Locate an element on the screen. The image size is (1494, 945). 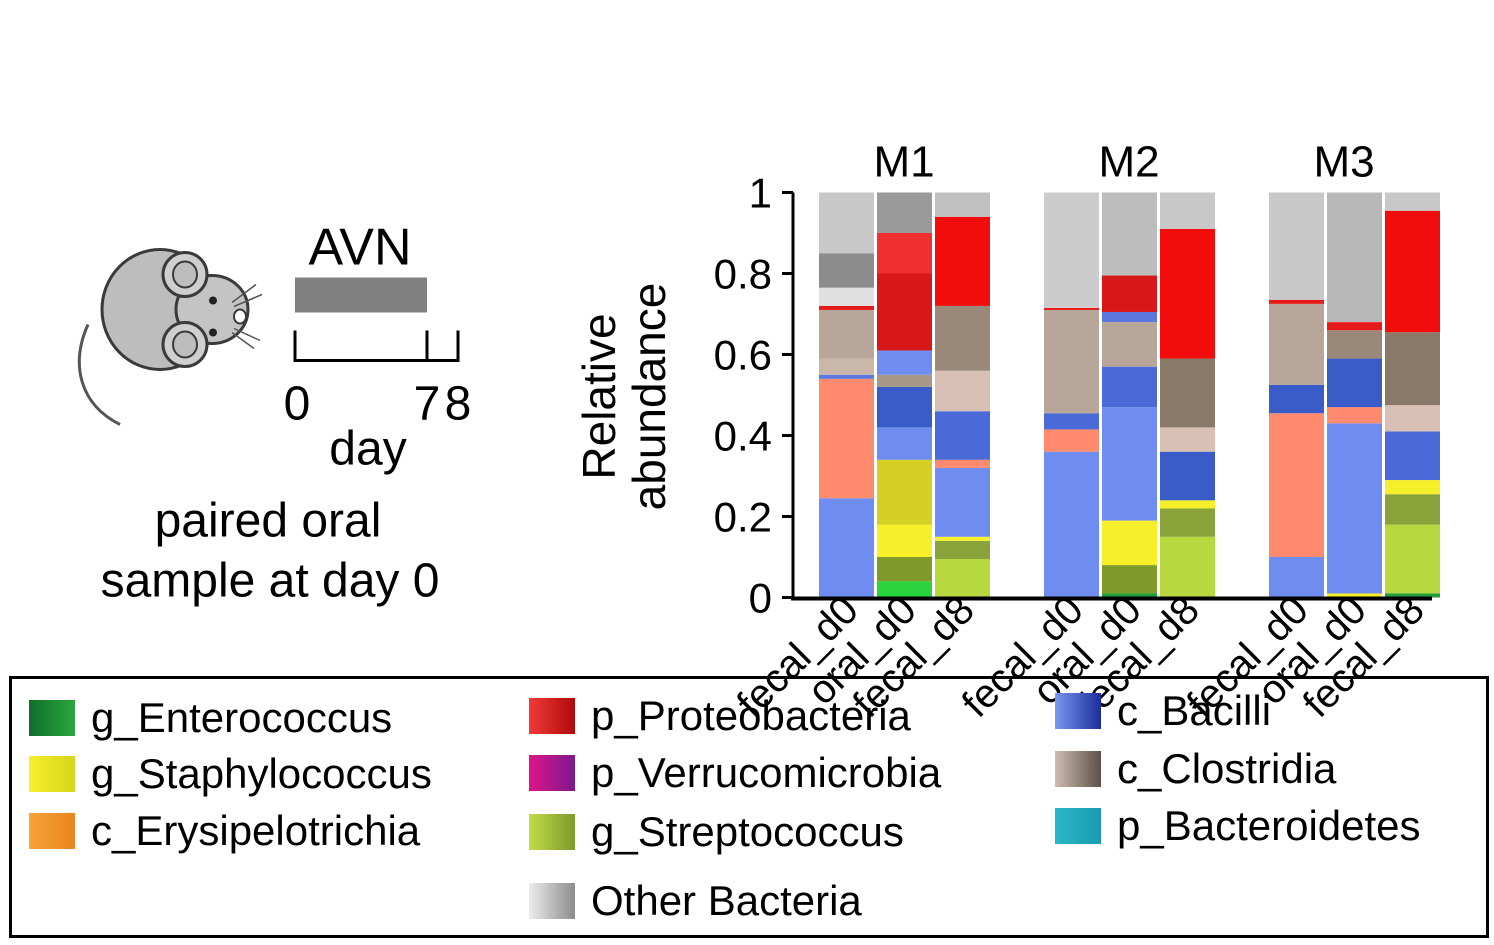
legend-item-other-bacteria: Other Bacteria is located at coordinates (695, 901).